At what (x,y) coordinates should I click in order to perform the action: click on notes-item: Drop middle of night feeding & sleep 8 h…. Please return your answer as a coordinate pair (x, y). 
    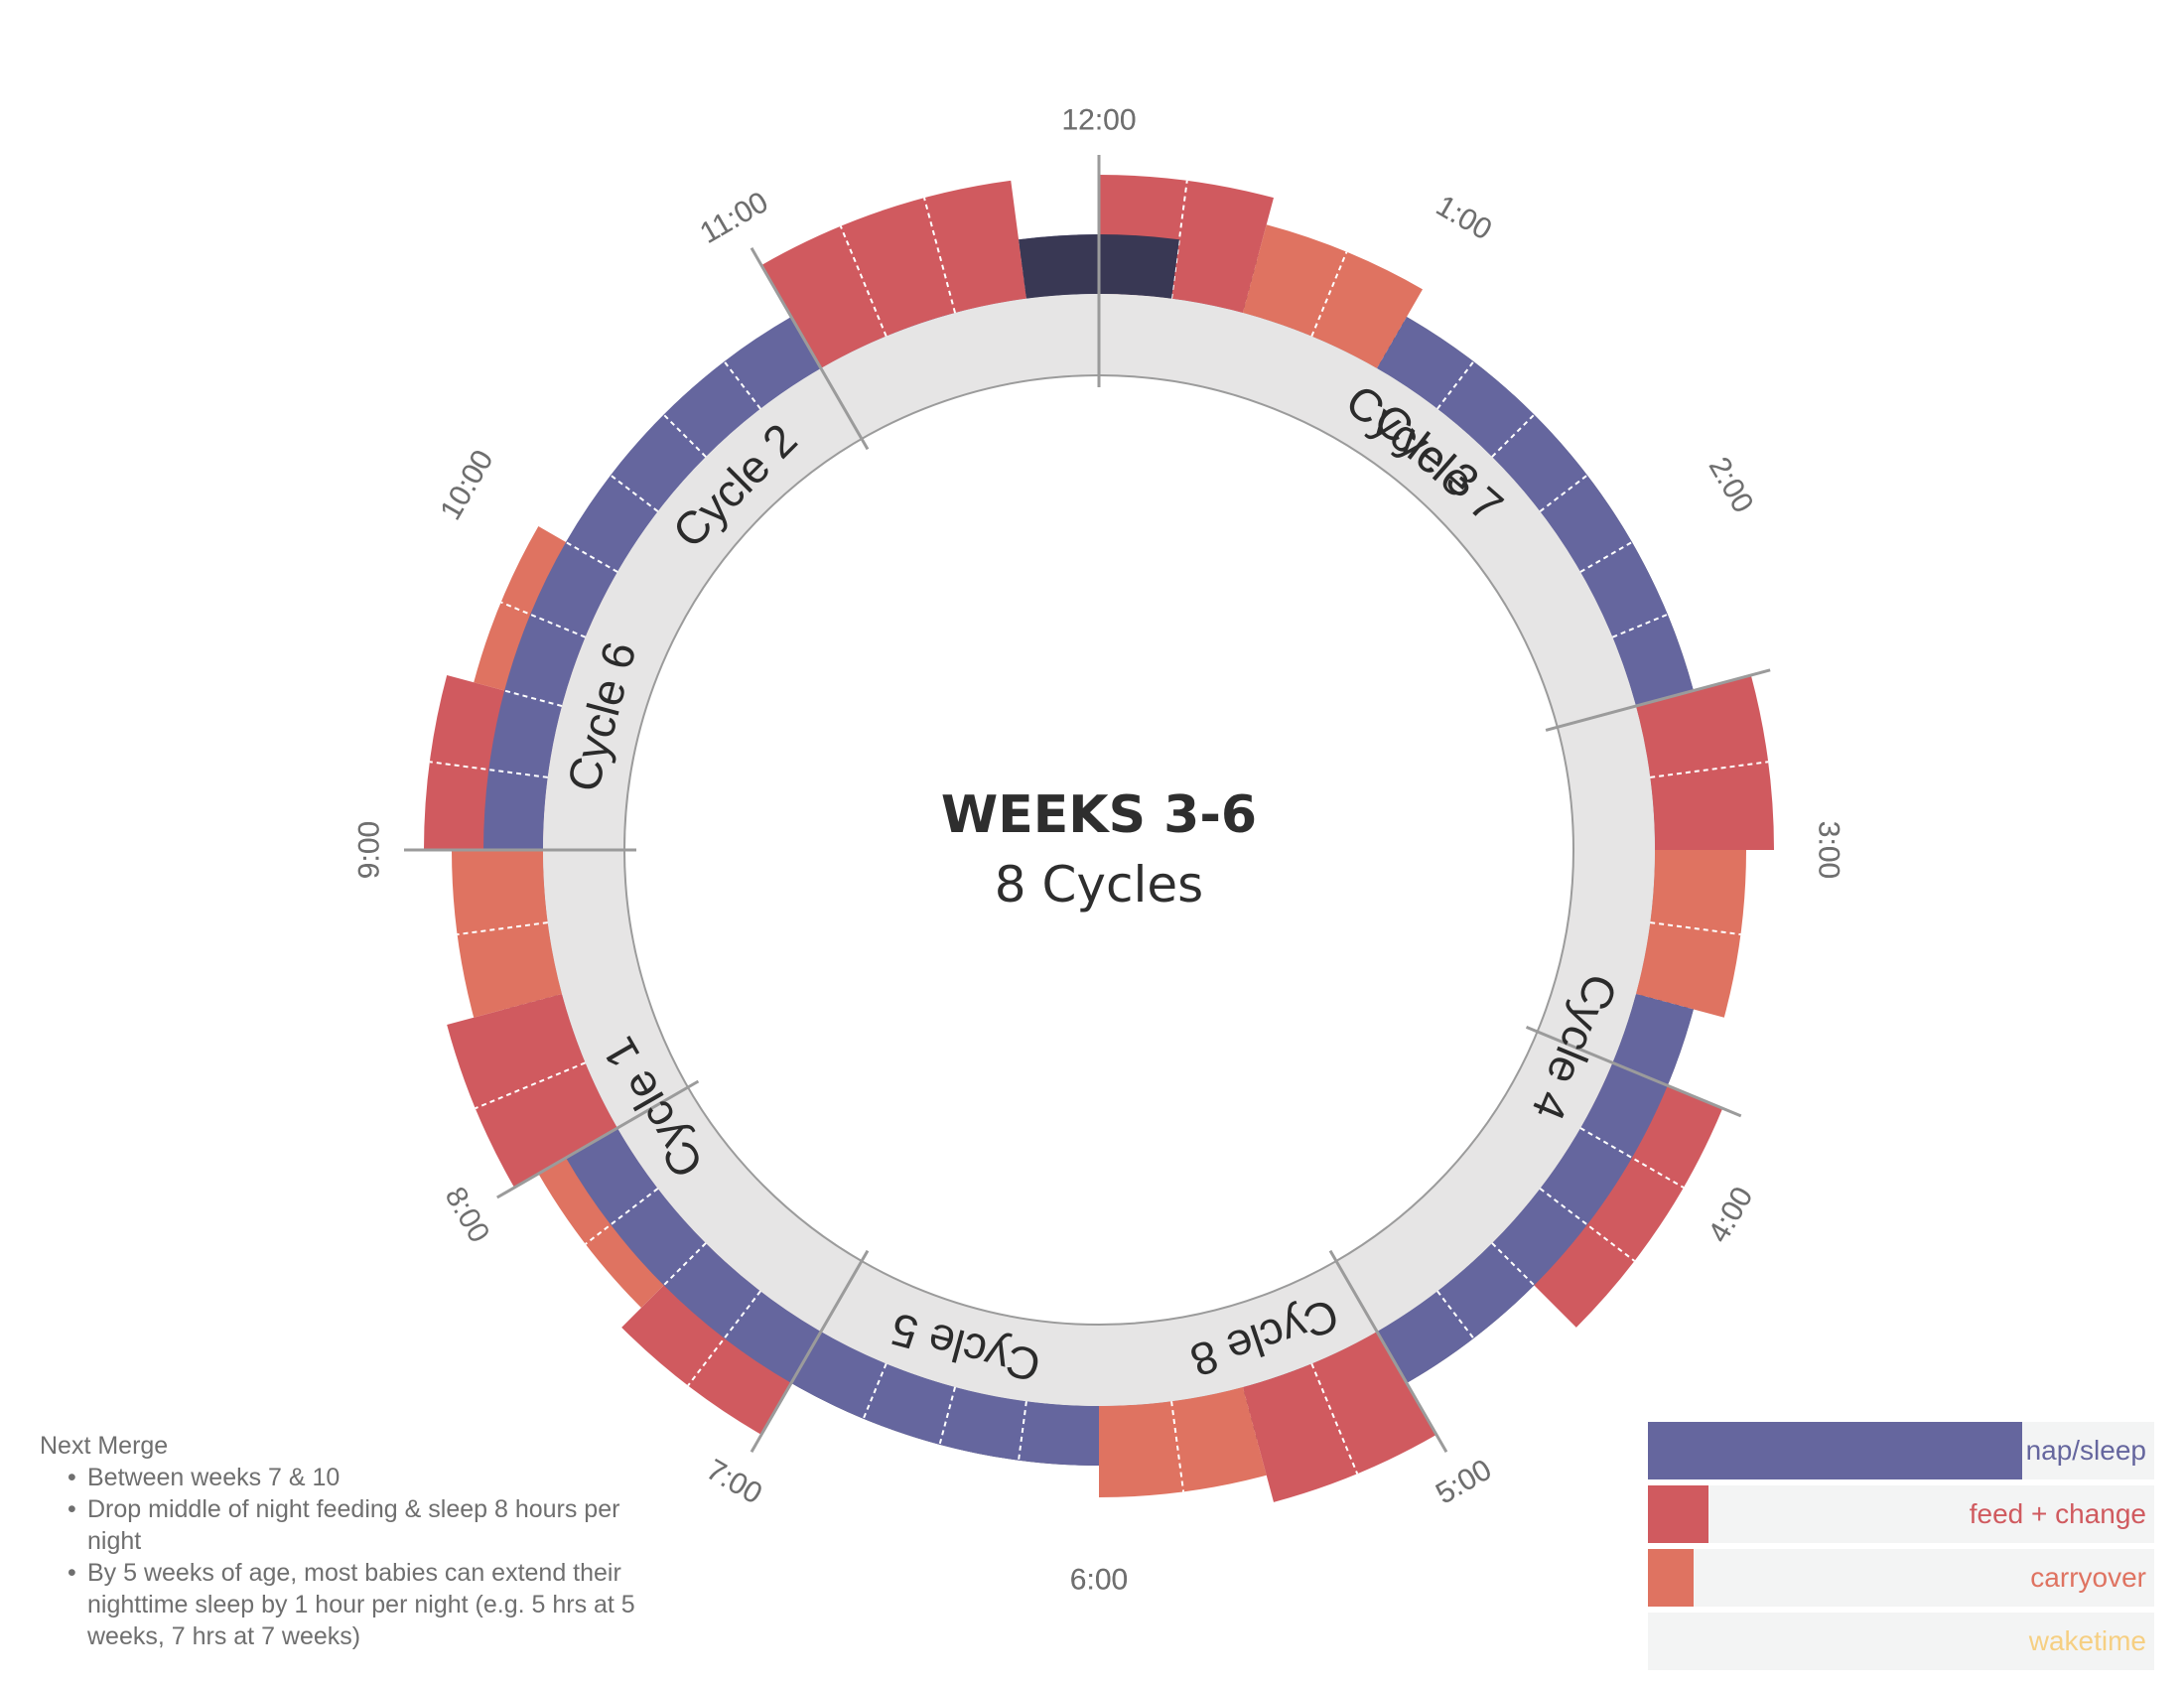
    Looking at the image, I should click on (361, 1525).